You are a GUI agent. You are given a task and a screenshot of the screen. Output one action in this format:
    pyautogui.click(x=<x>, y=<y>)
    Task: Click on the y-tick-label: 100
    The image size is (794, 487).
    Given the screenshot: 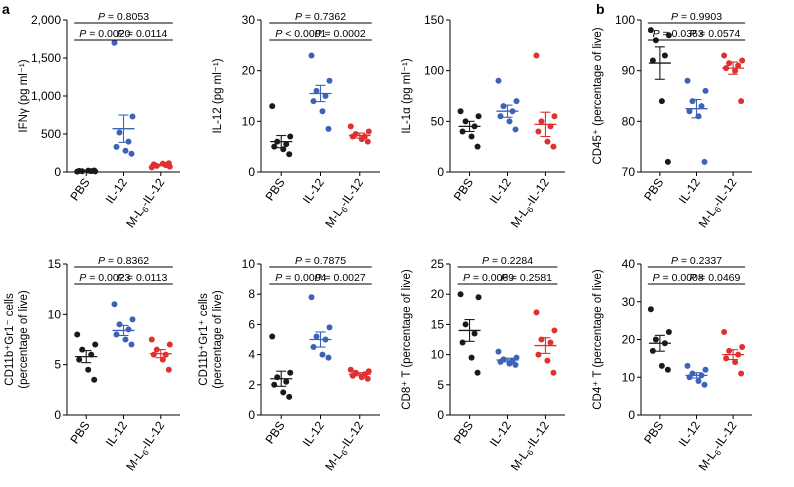 What is the action you would take?
    pyautogui.click(x=625, y=20)
    